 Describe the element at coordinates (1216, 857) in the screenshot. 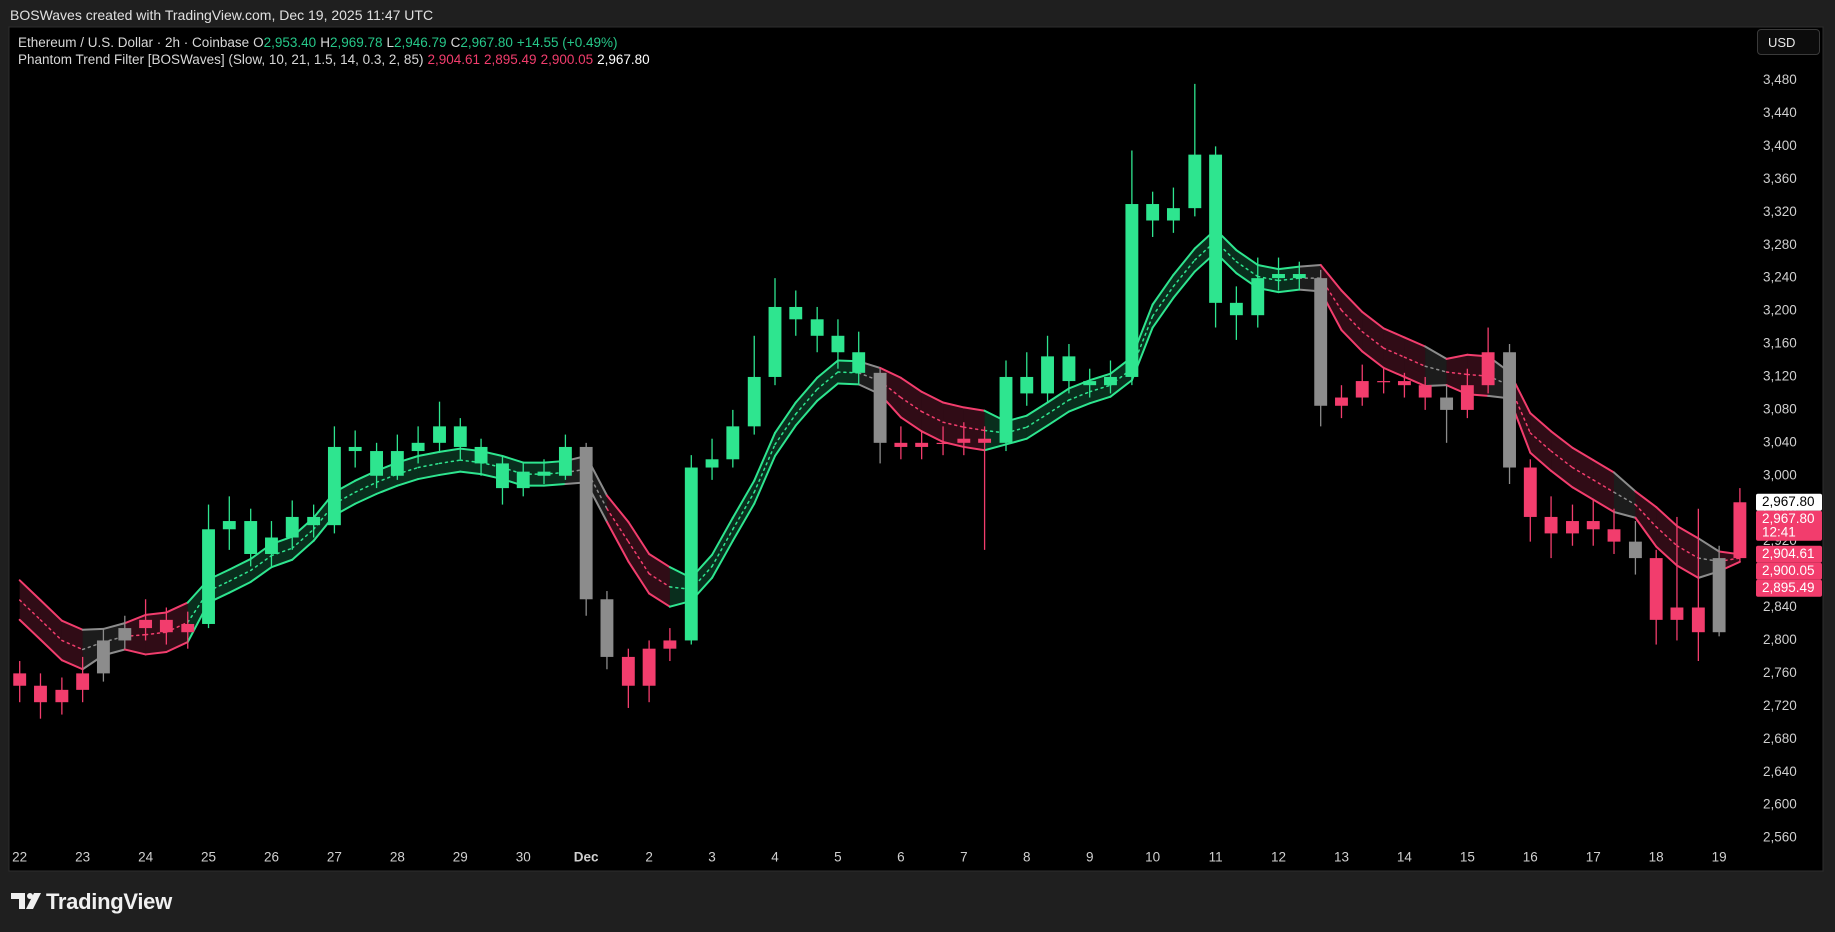

I see `x-tick-label: 11` at that location.